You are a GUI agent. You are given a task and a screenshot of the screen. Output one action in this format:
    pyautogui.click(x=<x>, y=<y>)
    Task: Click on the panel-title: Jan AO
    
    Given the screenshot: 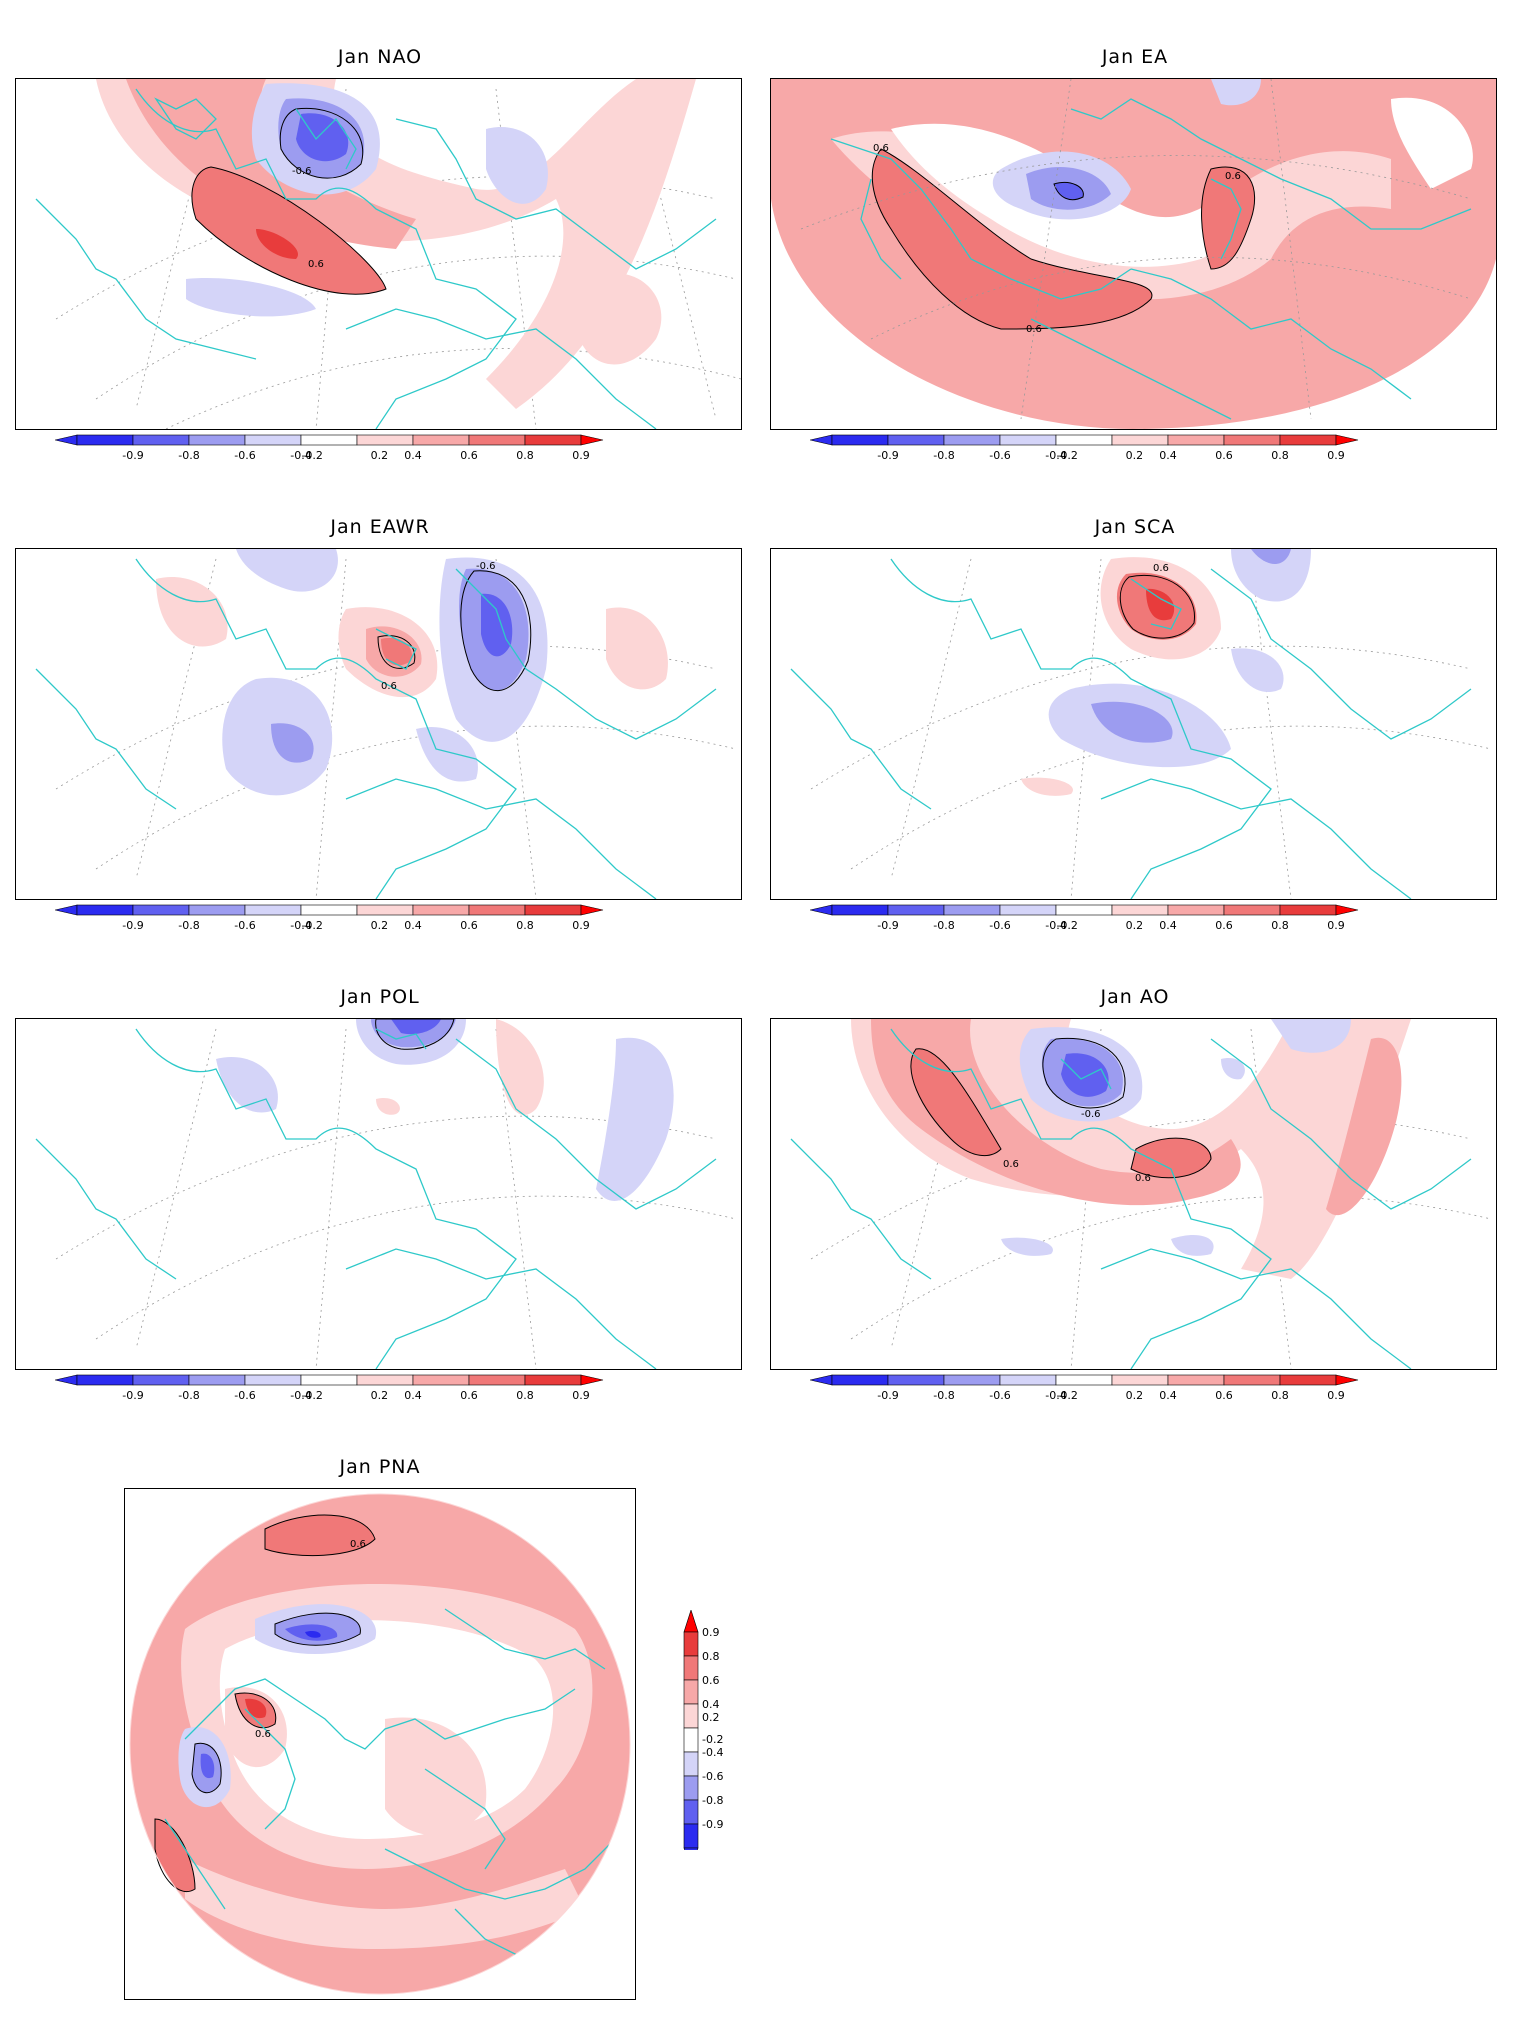 What is the action you would take?
    pyautogui.click(x=1135, y=997)
    